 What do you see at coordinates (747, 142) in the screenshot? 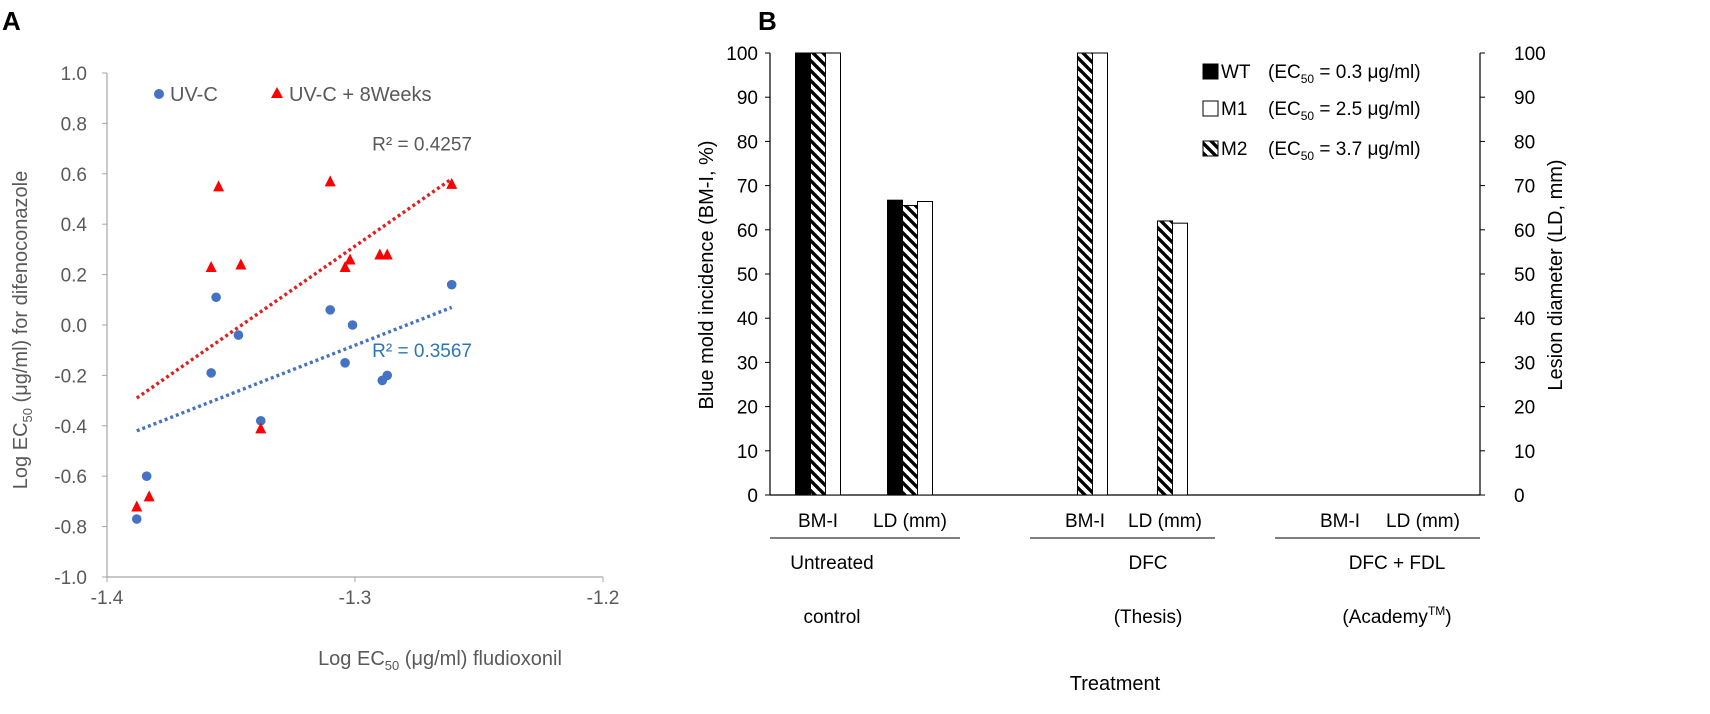
I see `panel-b-y-tick-label: 80` at bounding box center [747, 142].